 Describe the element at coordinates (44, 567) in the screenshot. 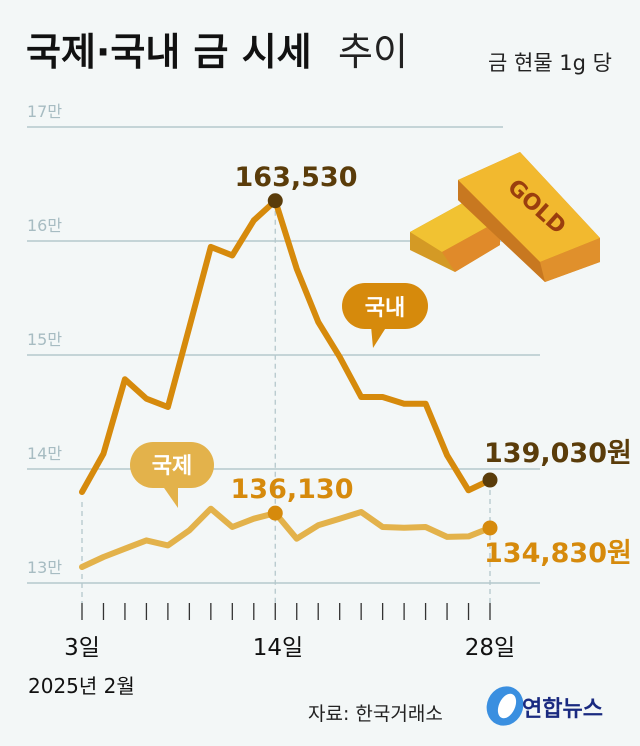

I see `y-tick-label: 13만` at that location.